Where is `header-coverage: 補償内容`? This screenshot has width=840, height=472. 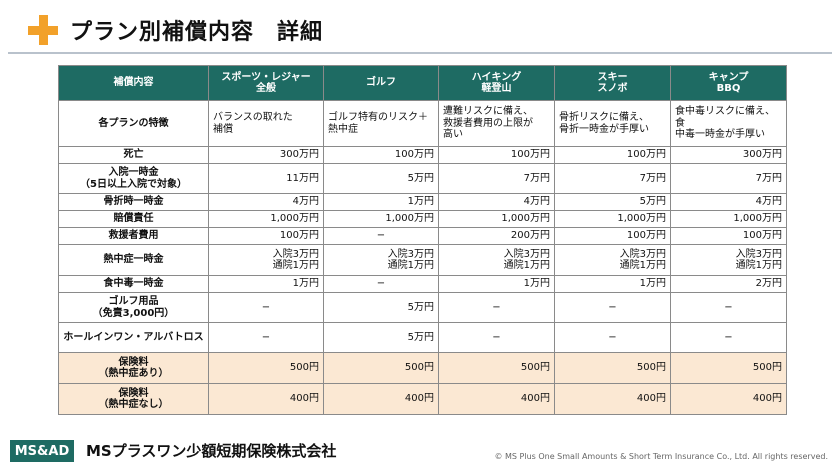
header-coverage: 補償内容 is located at coordinates (133, 83).